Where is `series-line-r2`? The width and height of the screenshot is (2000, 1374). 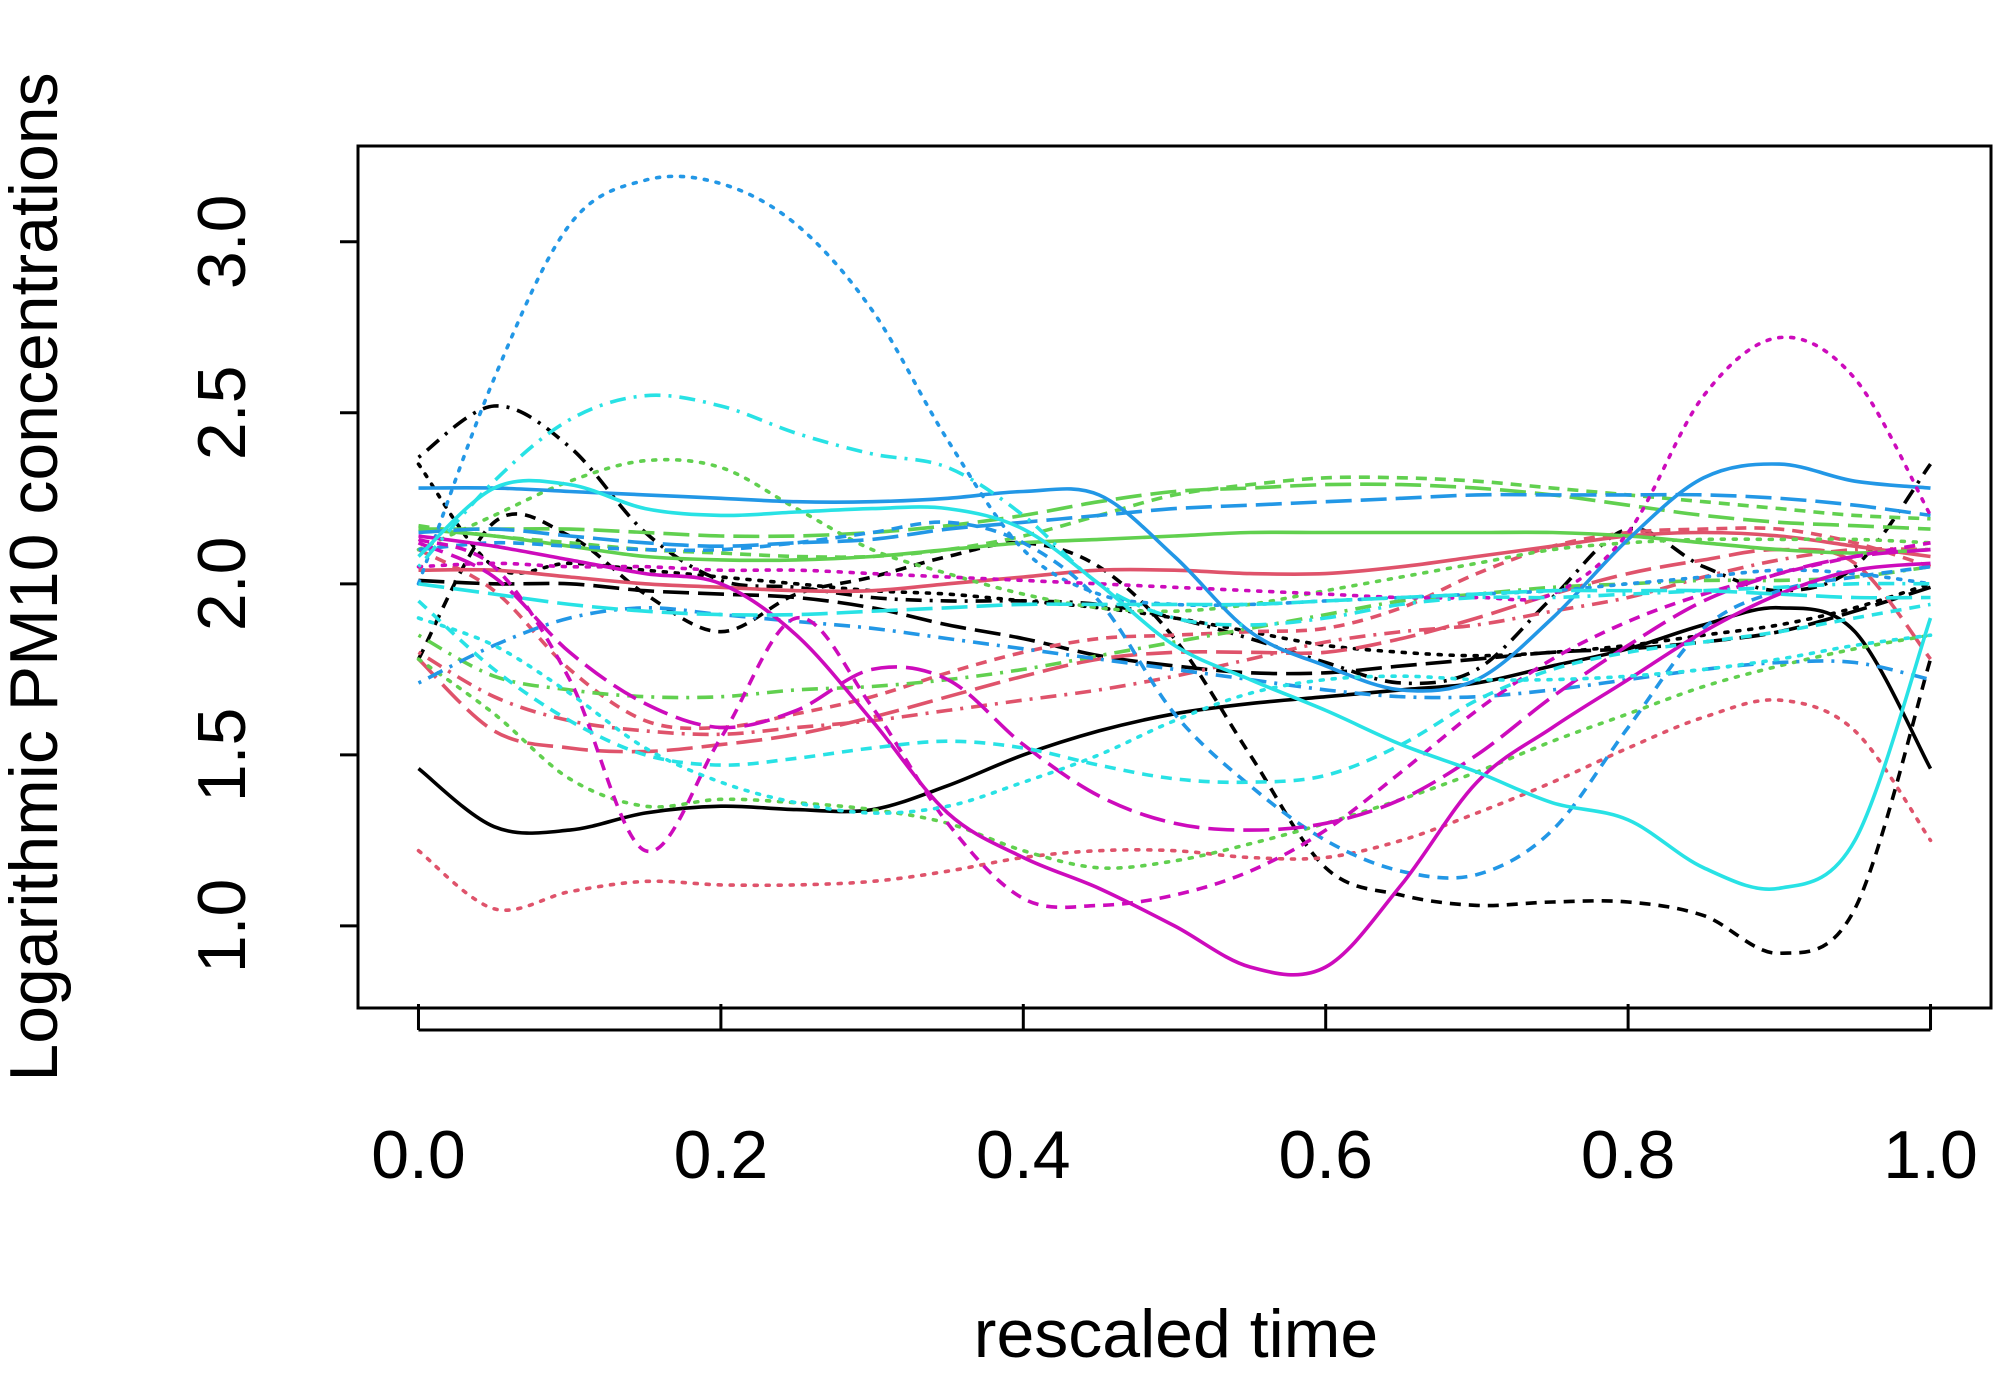 series-line-r2 is located at coordinates (1174, 628).